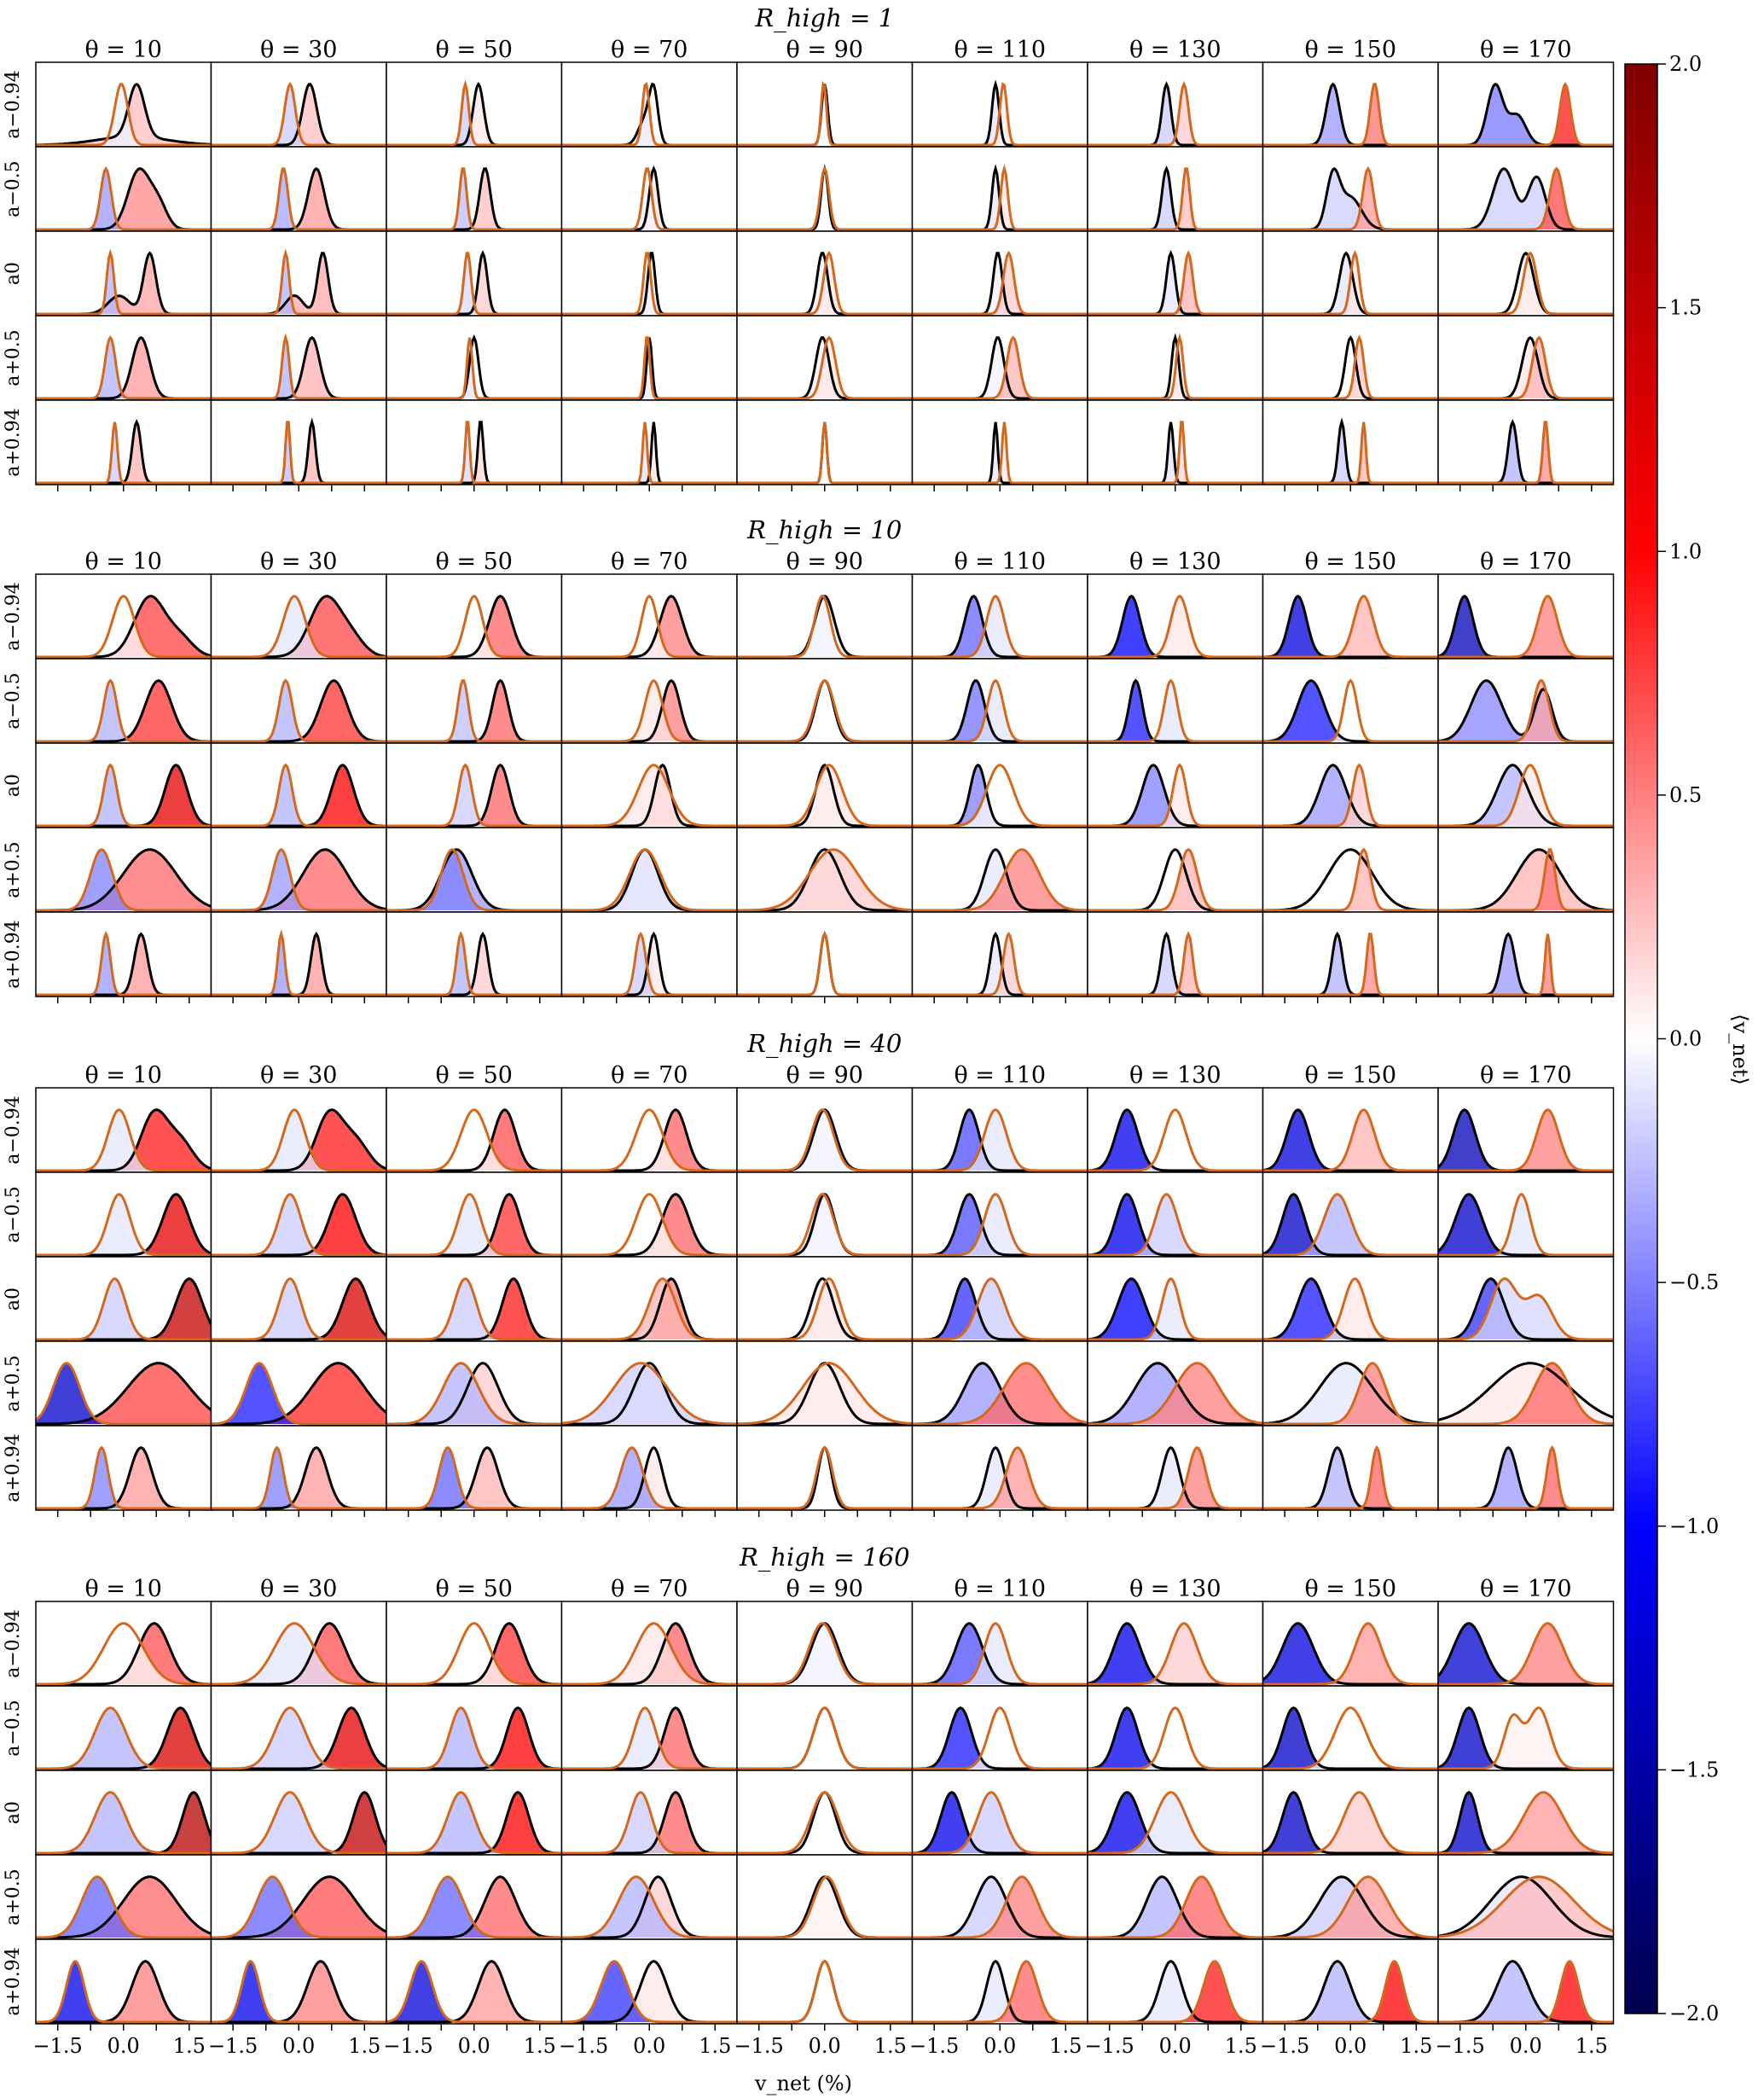 Image resolution: width=1764 pixels, height=2098 pixels. Describe the element at coordinates (474, 50) in the screenshot. I see `column-title: θ = 50` at that location.